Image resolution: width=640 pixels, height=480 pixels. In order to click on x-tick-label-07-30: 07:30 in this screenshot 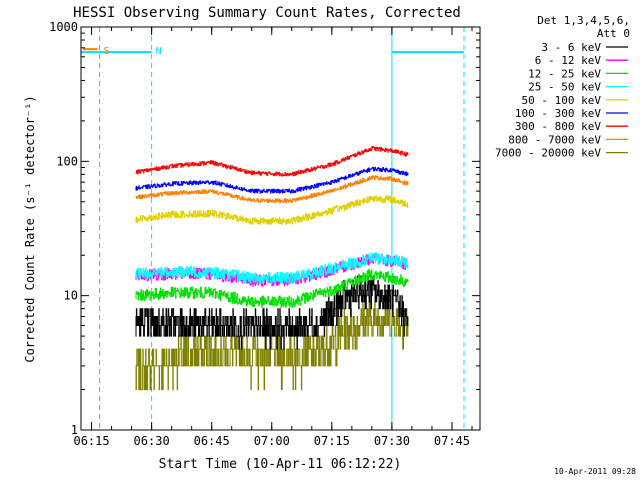, I will do `click(392, 441)`.